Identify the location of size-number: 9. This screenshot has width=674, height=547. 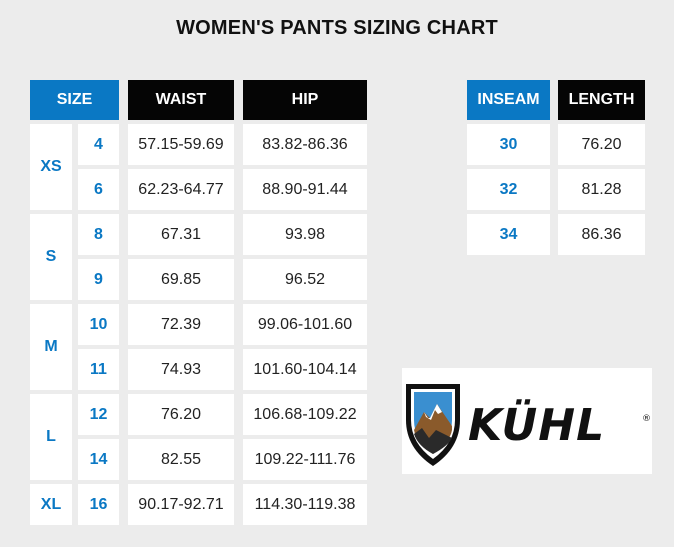
(98, 279).